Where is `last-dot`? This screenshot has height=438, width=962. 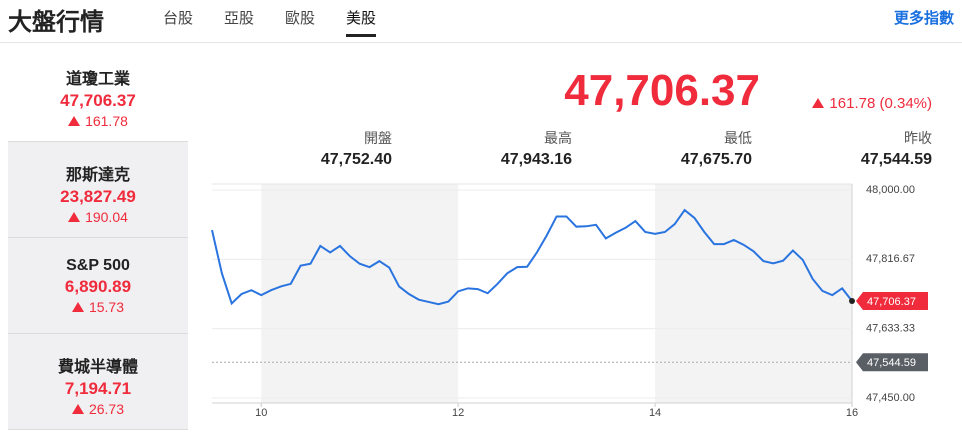
last-dot is located at coordinates (852, 301).